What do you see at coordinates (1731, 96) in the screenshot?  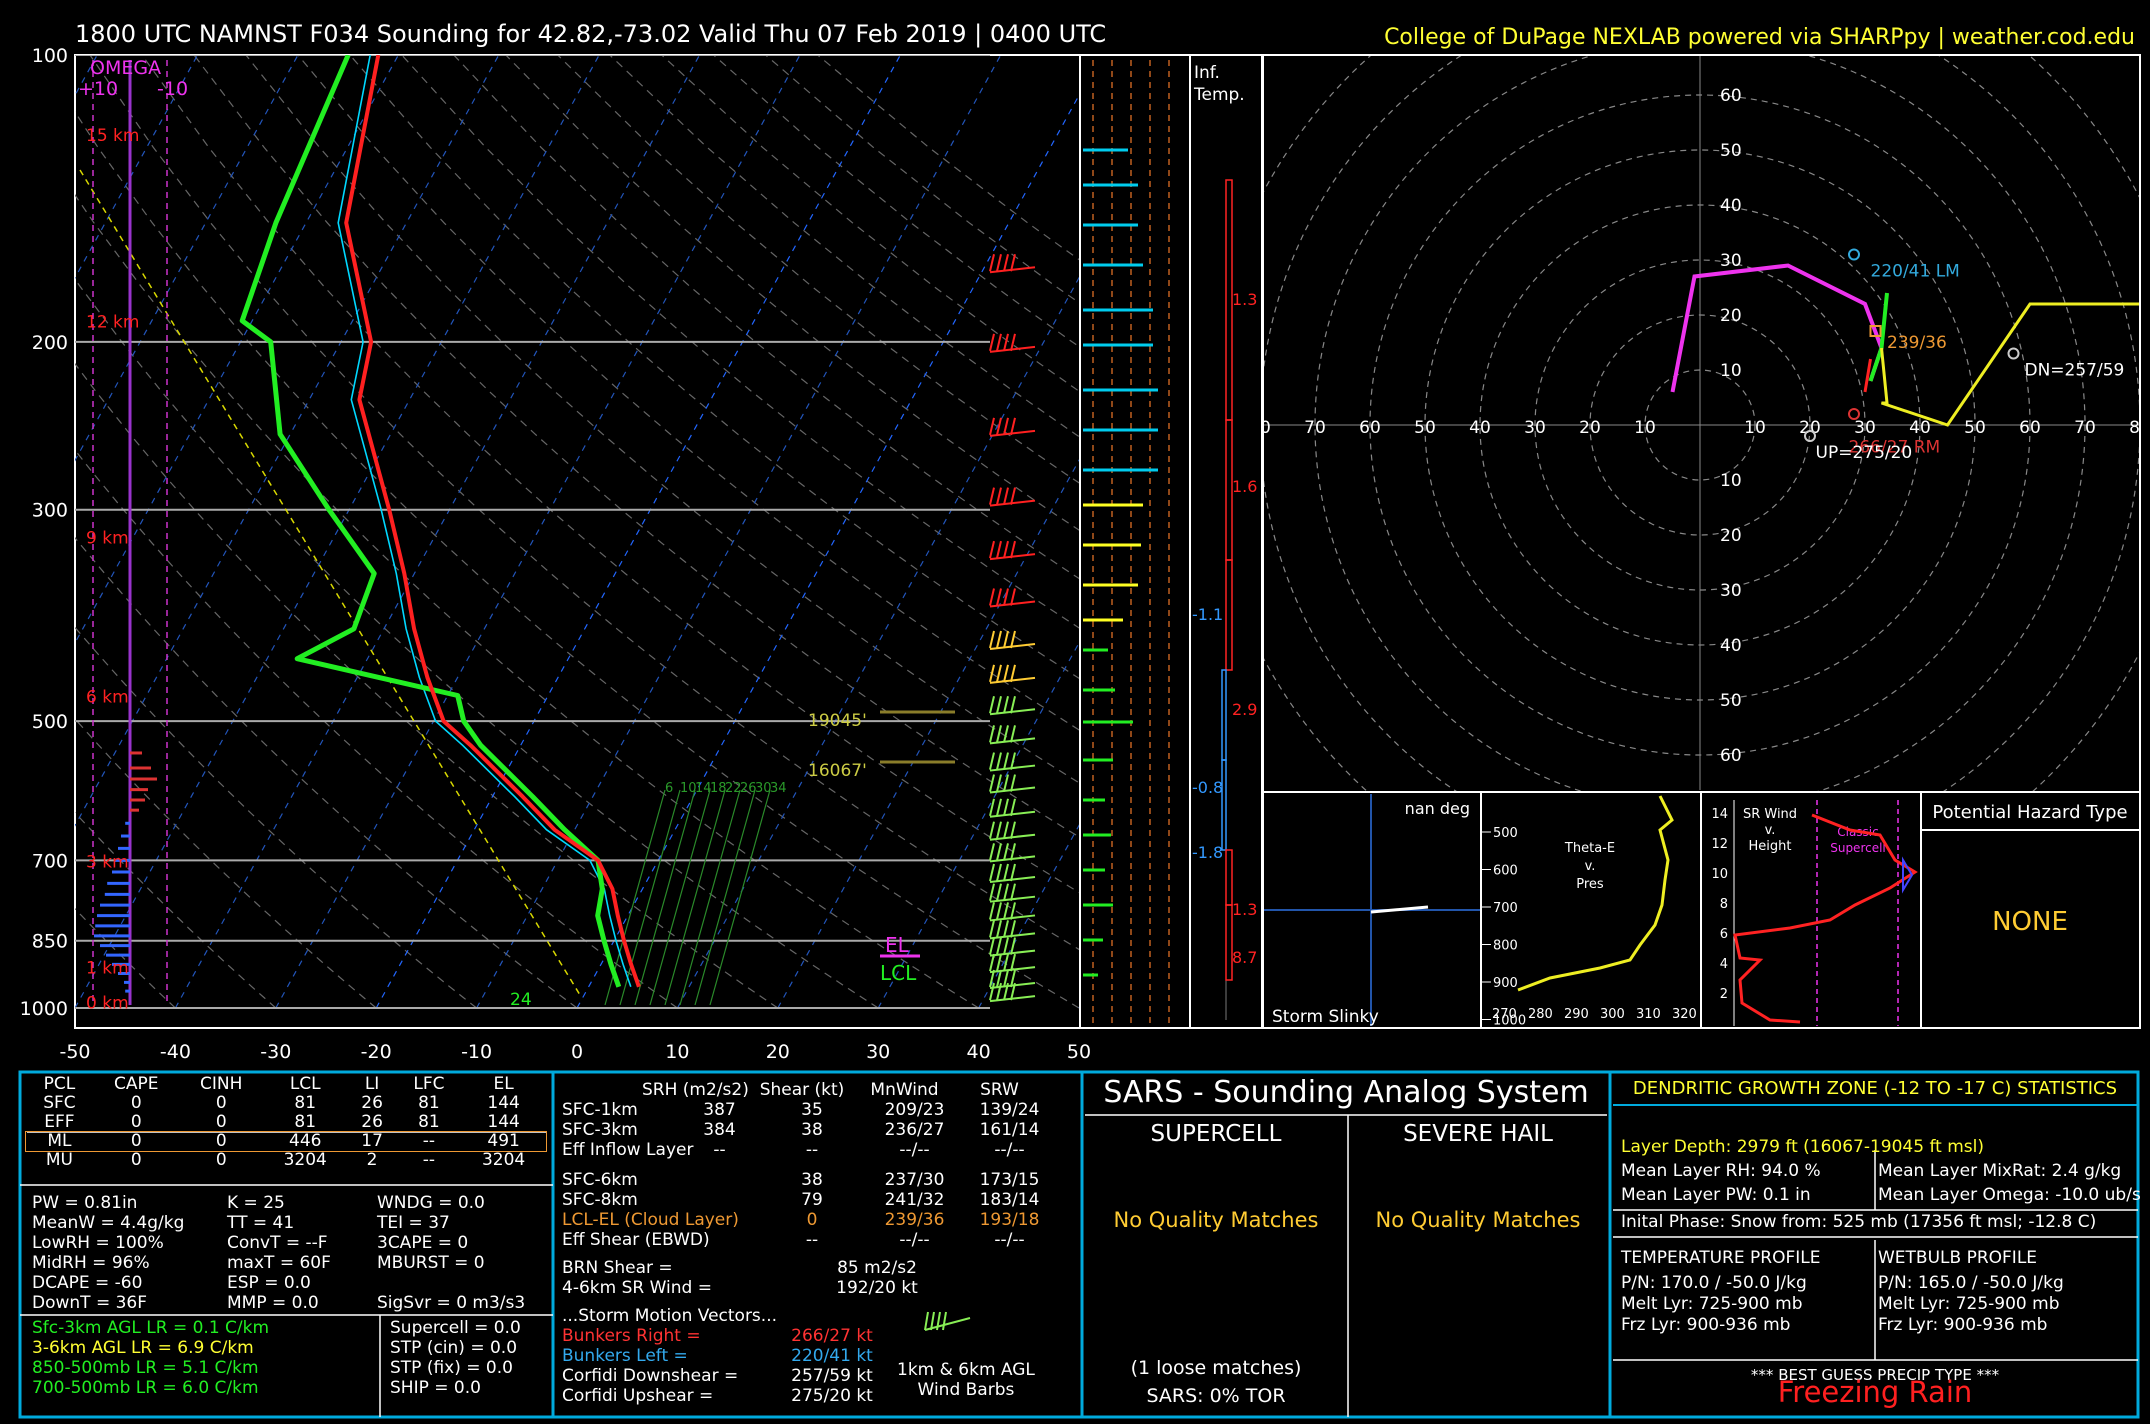 I see `hodo-y-tick: 60` at bounding box center [1731, 96].